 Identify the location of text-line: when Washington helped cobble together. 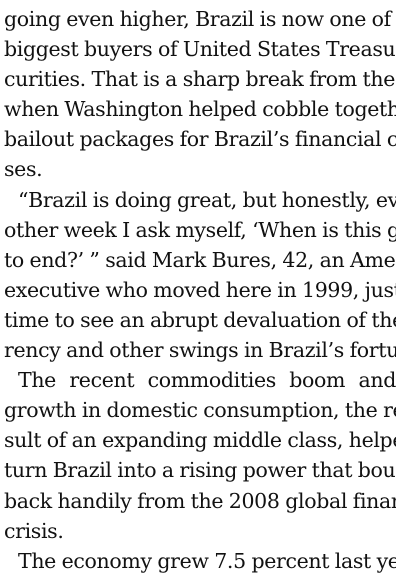
(200, 109).